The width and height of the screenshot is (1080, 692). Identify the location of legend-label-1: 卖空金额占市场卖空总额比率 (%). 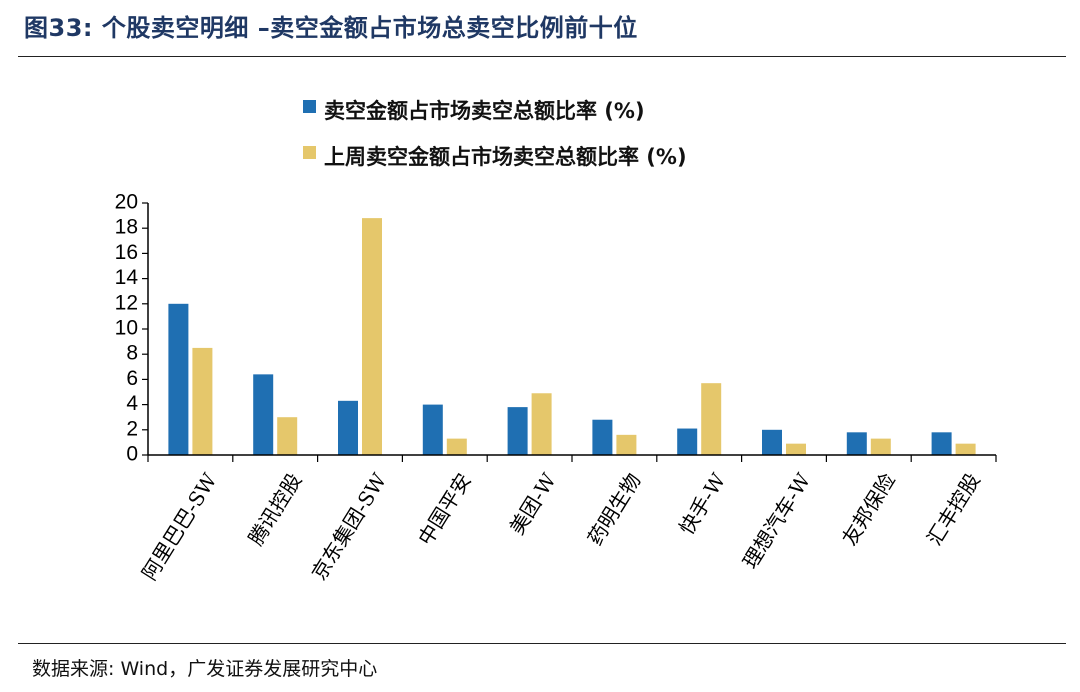
(484, 111).